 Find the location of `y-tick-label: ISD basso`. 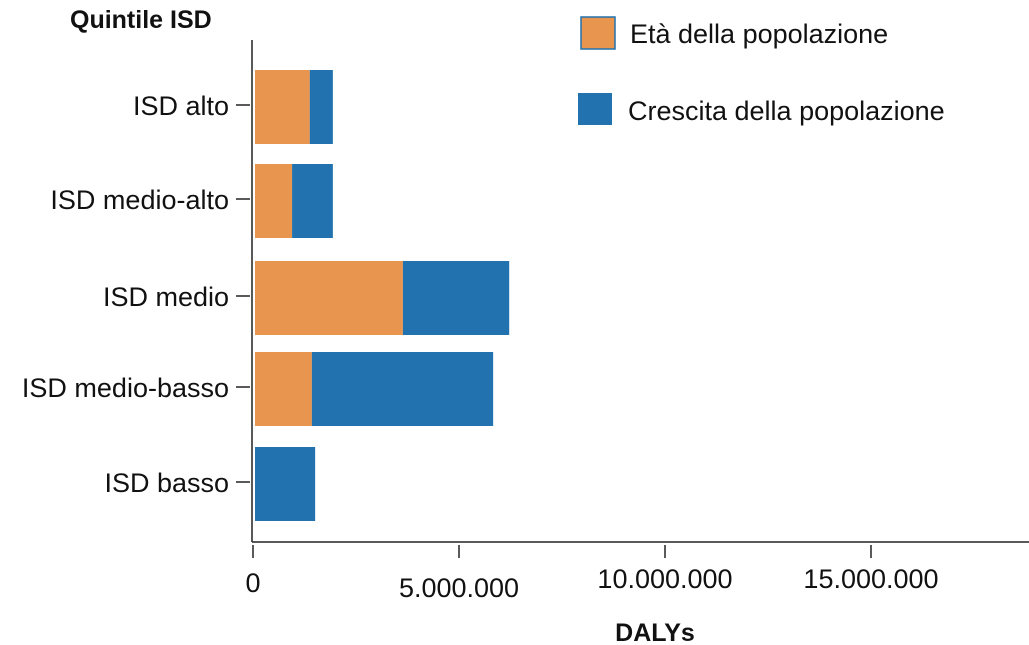

y-tick-label: ISD basso is located at coordinates (166, 483).